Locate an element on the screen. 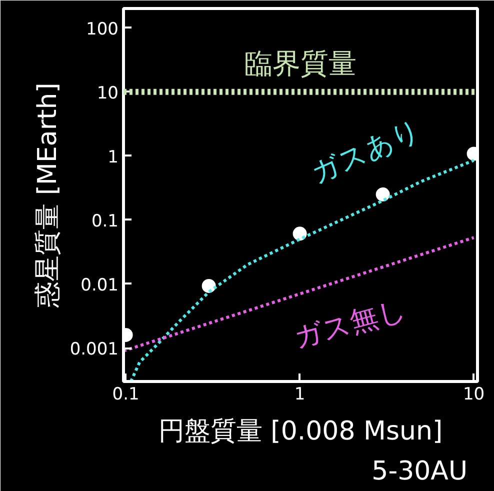  x-tick-label: 10 is located at coordinates (473, 394).